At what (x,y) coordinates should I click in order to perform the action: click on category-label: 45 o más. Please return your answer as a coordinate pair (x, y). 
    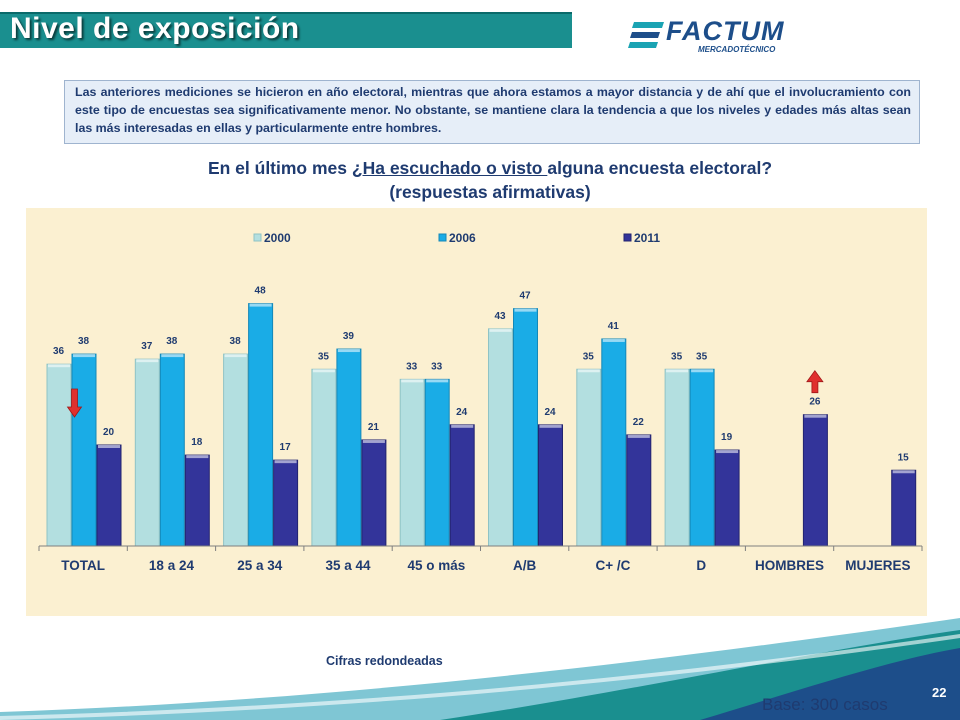
    Looking at the image, I should click on (436, 565).